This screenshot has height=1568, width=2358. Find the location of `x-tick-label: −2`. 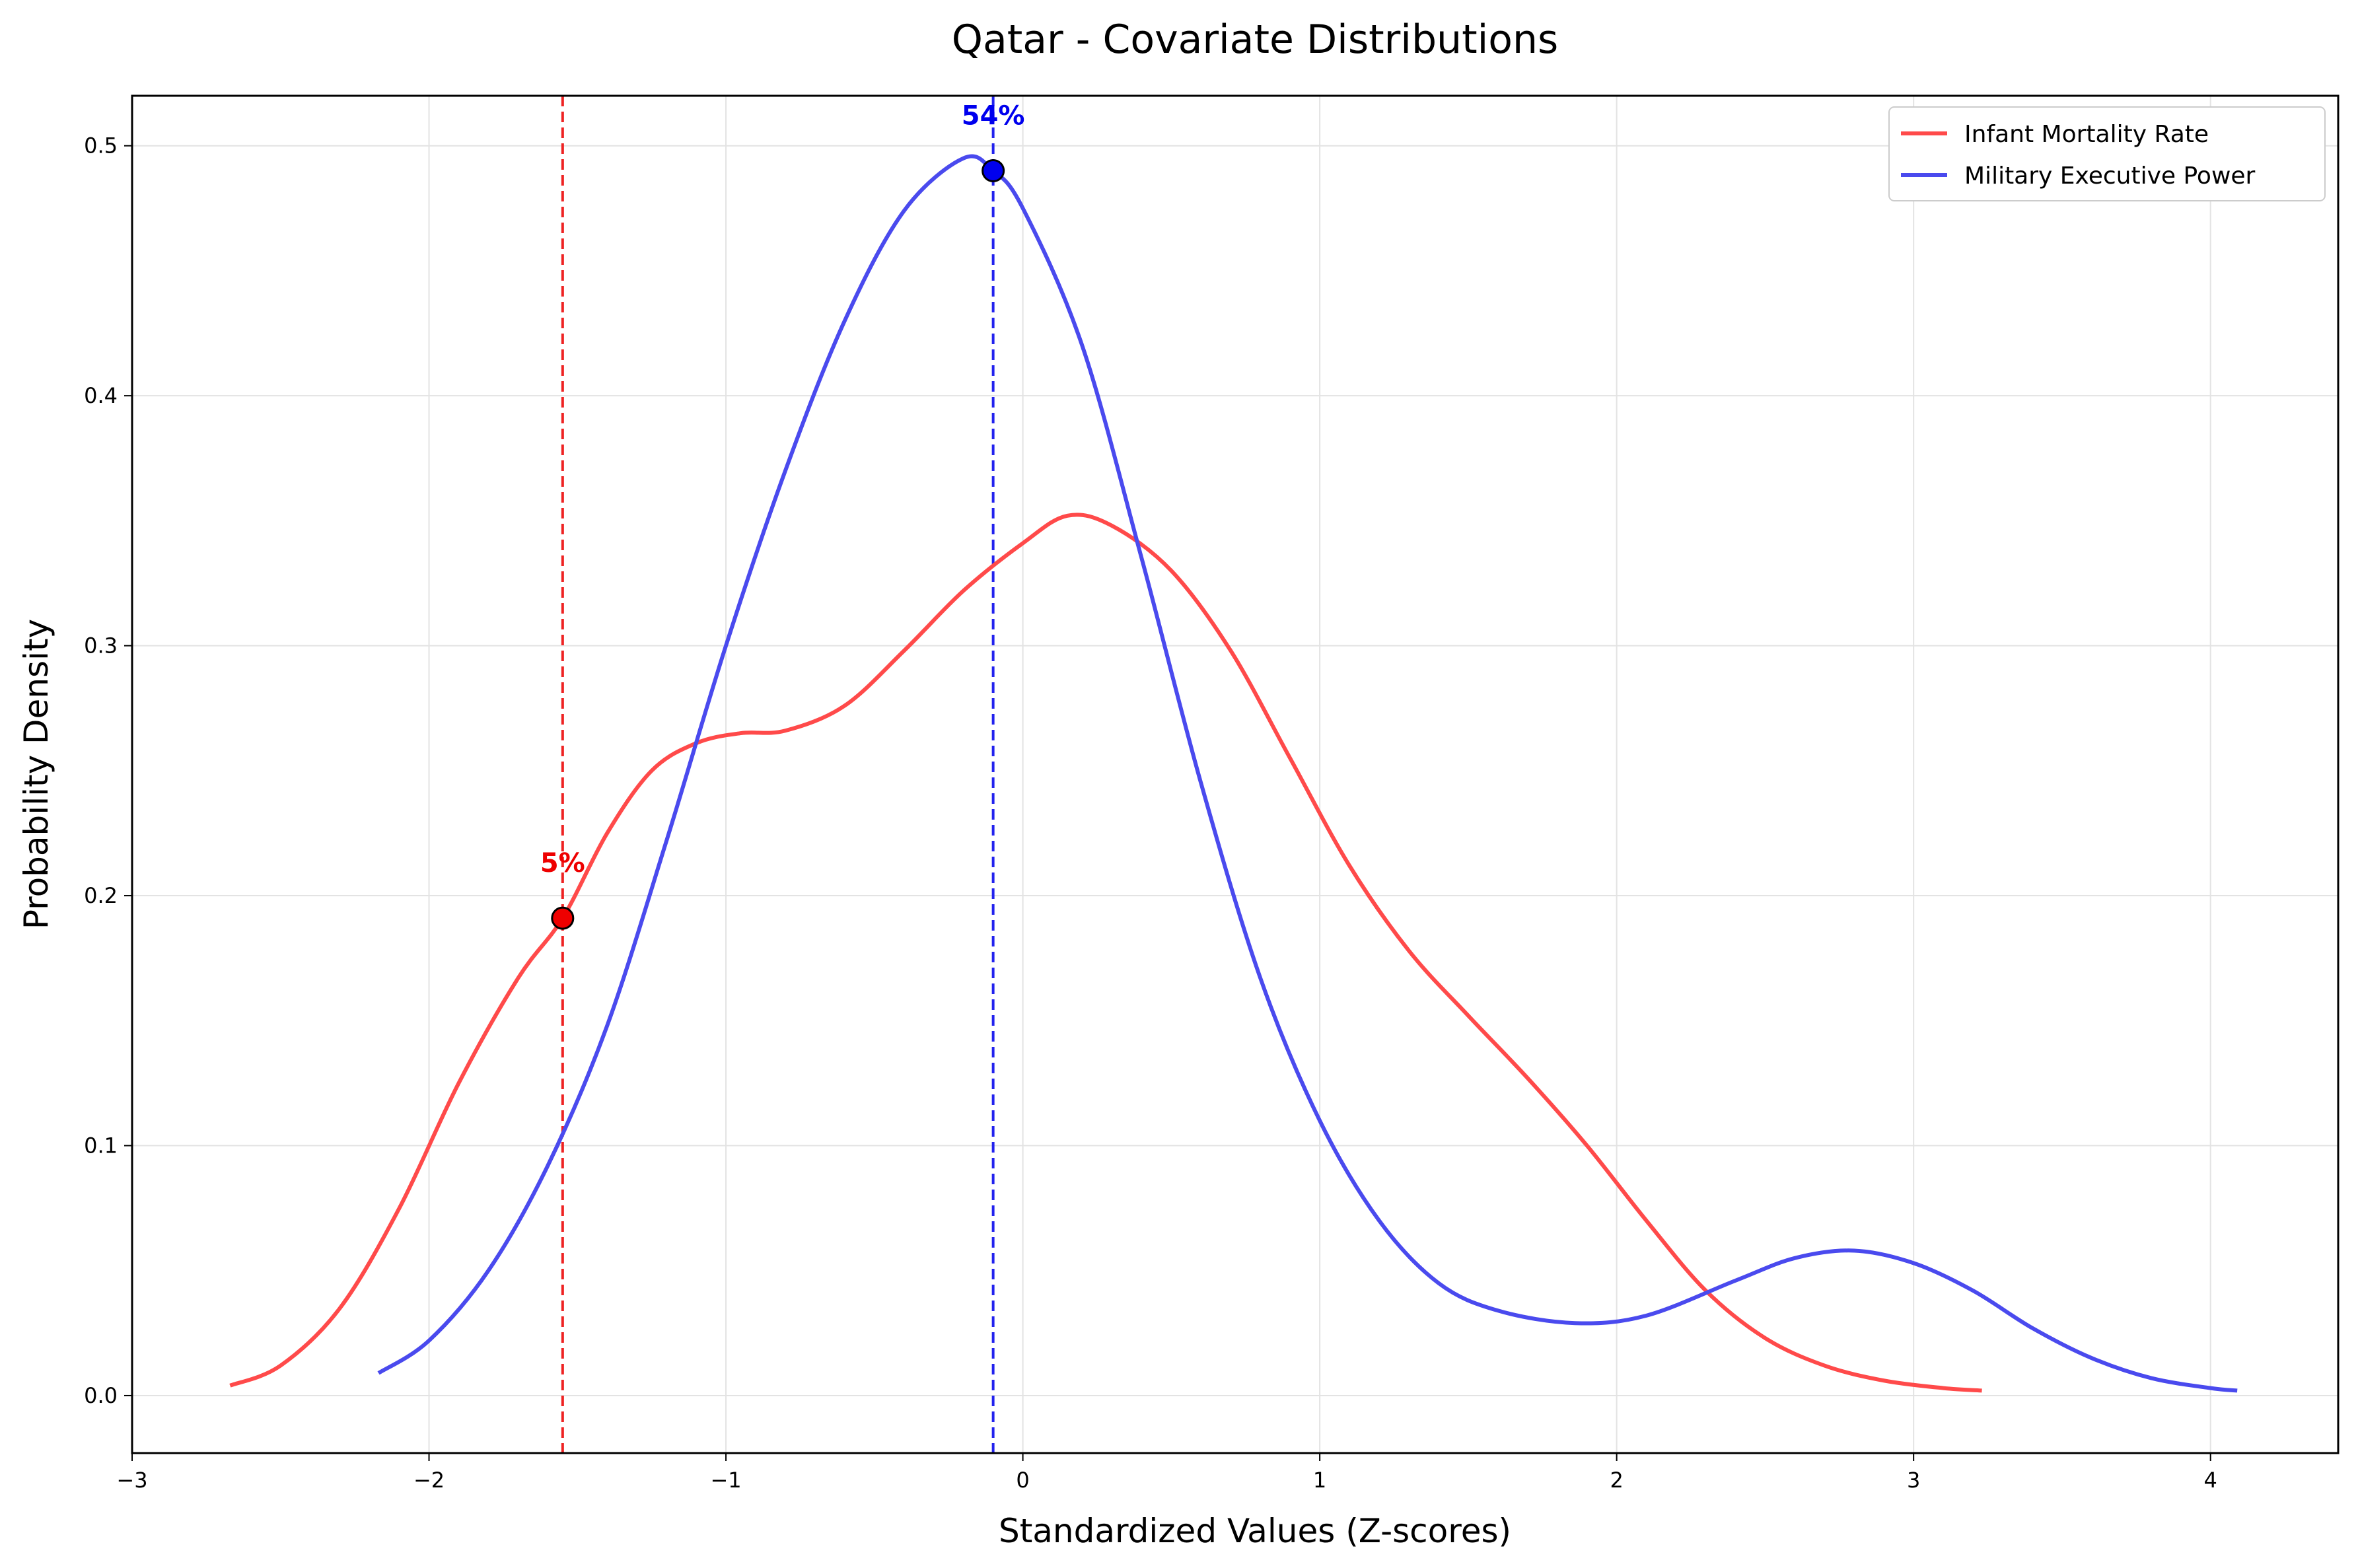

x-tick-label: −2 is located at coordinates (429, 1480).